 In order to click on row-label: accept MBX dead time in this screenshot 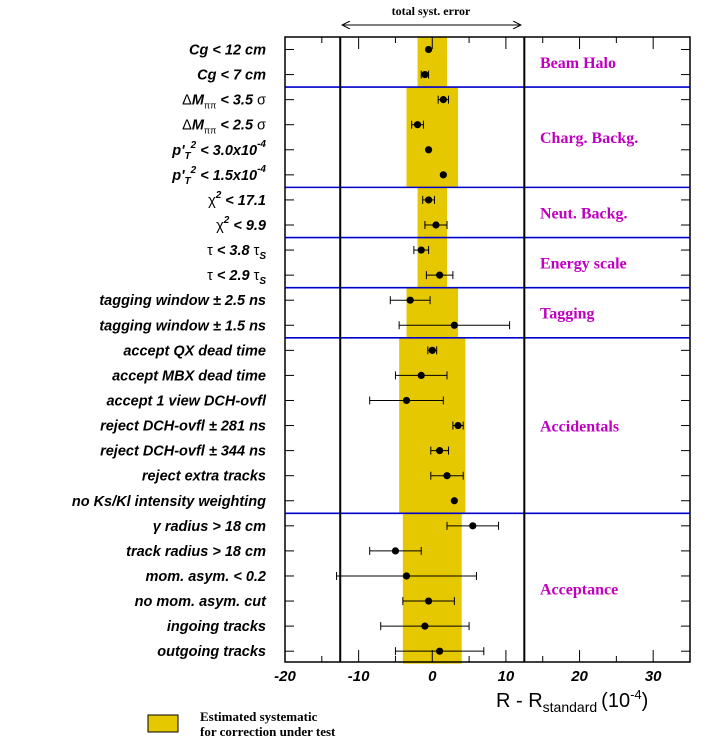, I will do `click(189, 376)`.